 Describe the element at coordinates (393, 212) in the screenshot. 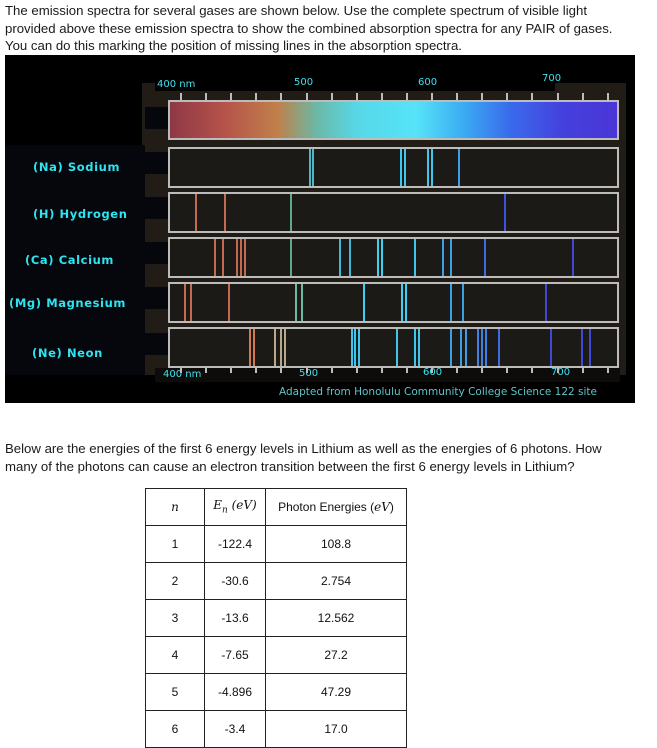

I see `spectrum-band-hydrogen` at that location.